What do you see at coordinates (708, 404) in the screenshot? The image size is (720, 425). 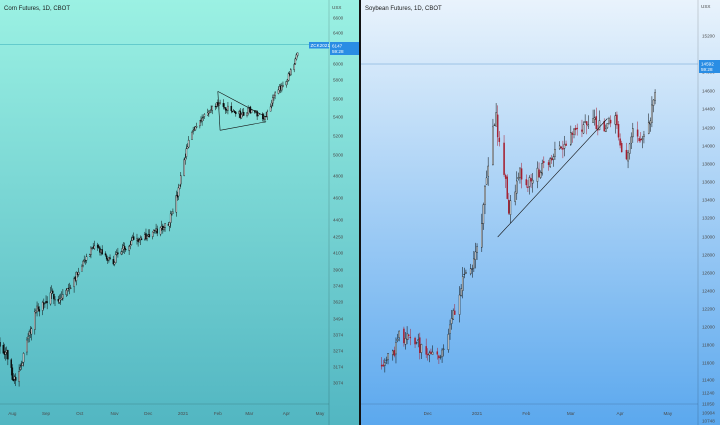 I see `y-tick-label: 11050` at bounding box center [708, 404].